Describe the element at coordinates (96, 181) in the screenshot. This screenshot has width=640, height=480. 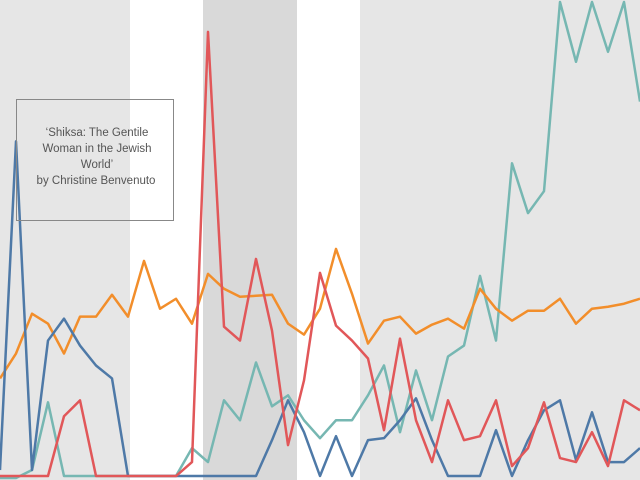
I see `annotation-line: by Christine Benvenuto` at that location.